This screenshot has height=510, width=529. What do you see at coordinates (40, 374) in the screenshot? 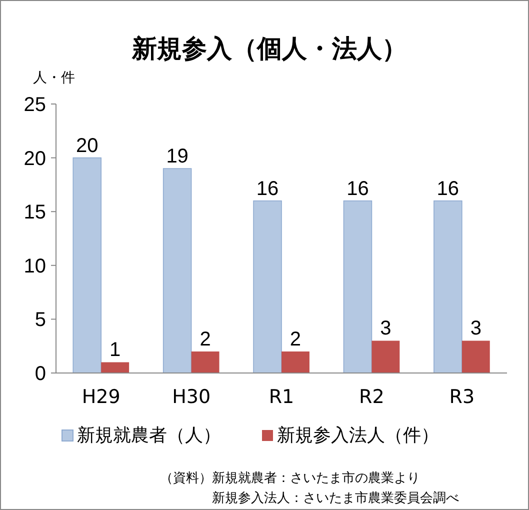
I see `y-tick-label: 0` at bounding box center [40, 374].